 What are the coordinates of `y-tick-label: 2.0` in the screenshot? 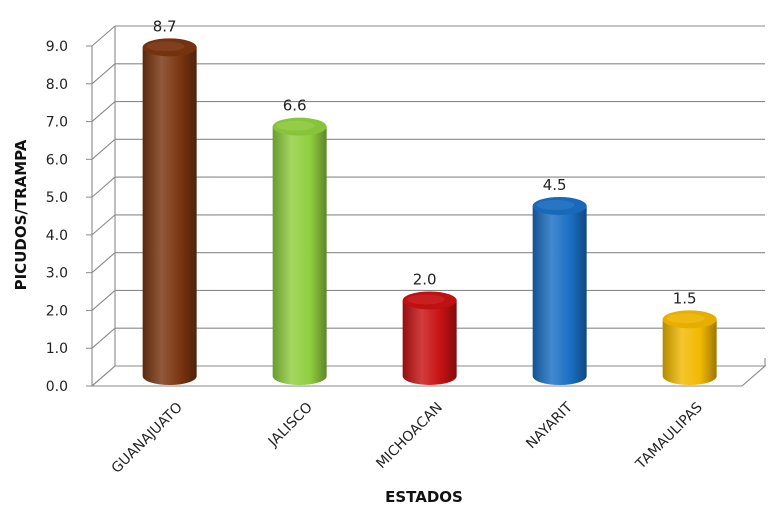 It's located at (57, 311).